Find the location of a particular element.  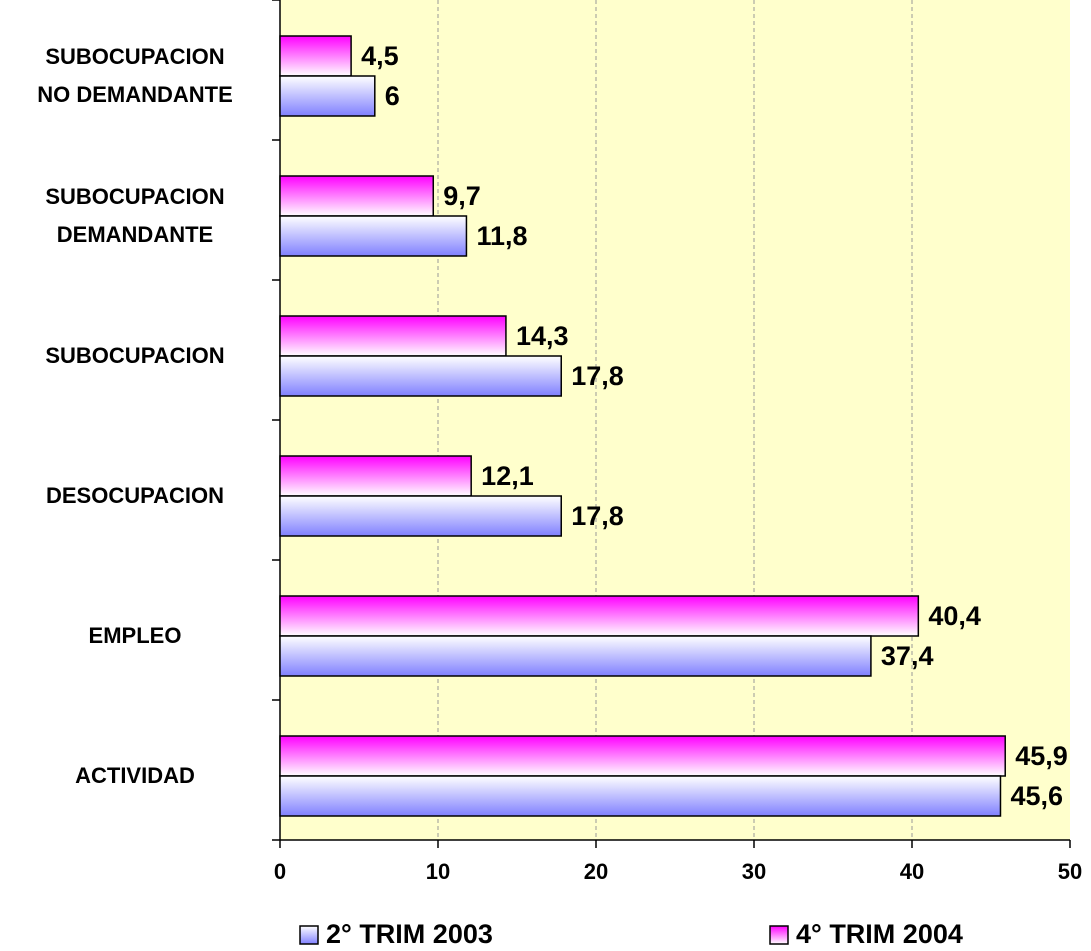

x-tick-label: 30 is located at coordinates (754, 871).